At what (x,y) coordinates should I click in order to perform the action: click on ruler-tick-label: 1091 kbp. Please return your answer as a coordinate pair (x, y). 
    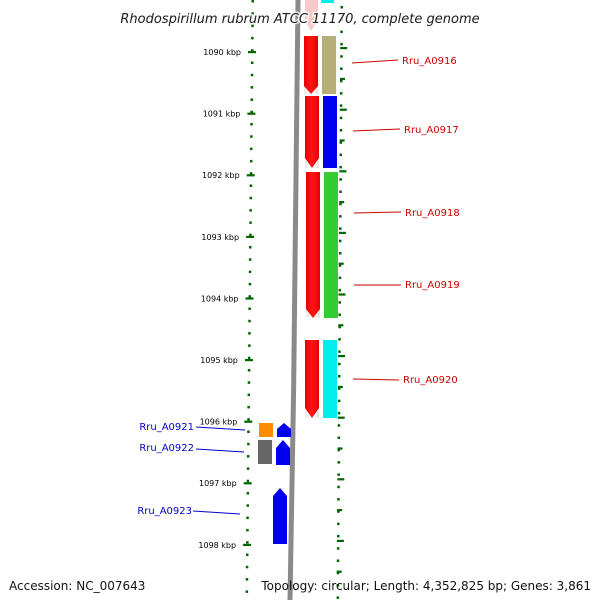
    Looking at the image, I should click on (222, 114).